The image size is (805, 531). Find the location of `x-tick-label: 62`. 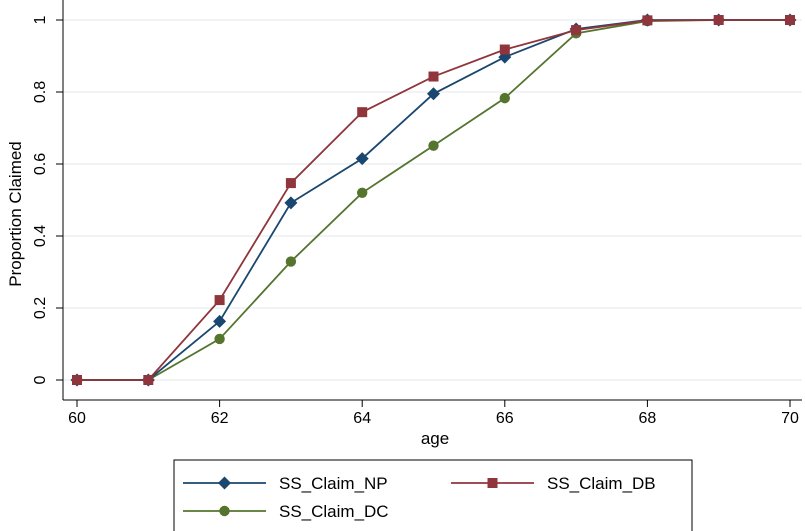

x-tick-label: 62 is located at coordinates (220, 418).